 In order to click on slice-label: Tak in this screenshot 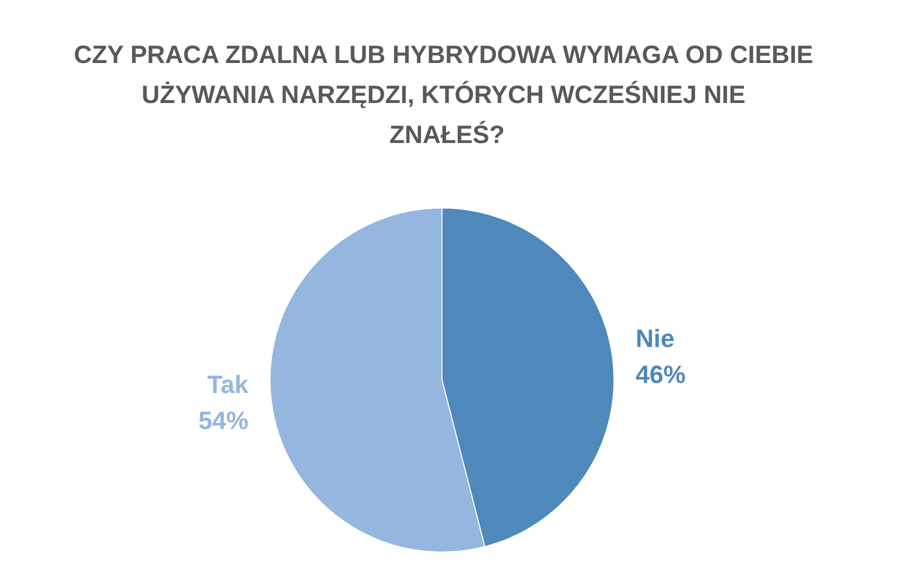, I will do `click(228, 384)`.